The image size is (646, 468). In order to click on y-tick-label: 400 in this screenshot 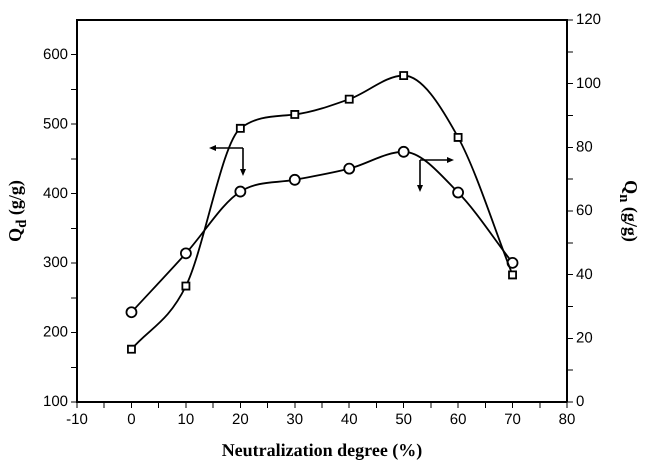, I will do `click(55, 193)`.